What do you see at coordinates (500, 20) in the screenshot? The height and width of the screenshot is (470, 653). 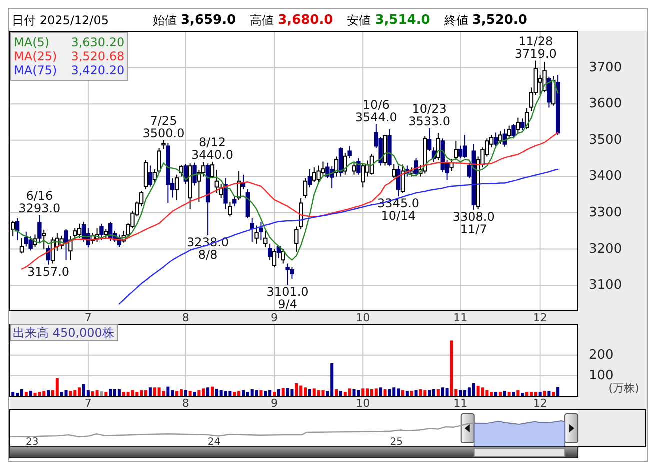 I see `text: 3,520.0` at bounding box center [500, 20].